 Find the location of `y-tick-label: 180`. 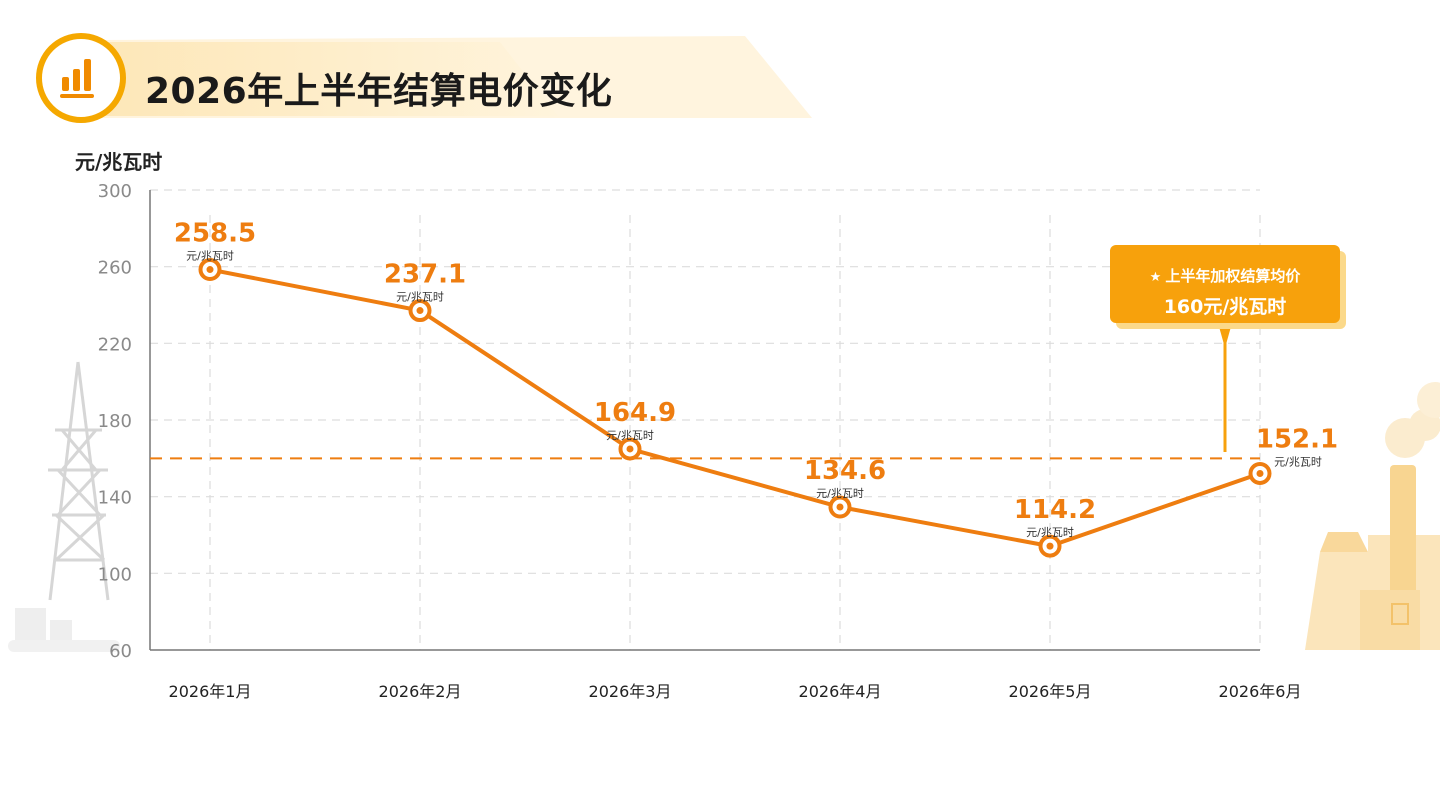

y-tick-label: 180 is located at coordinates (115, 421).